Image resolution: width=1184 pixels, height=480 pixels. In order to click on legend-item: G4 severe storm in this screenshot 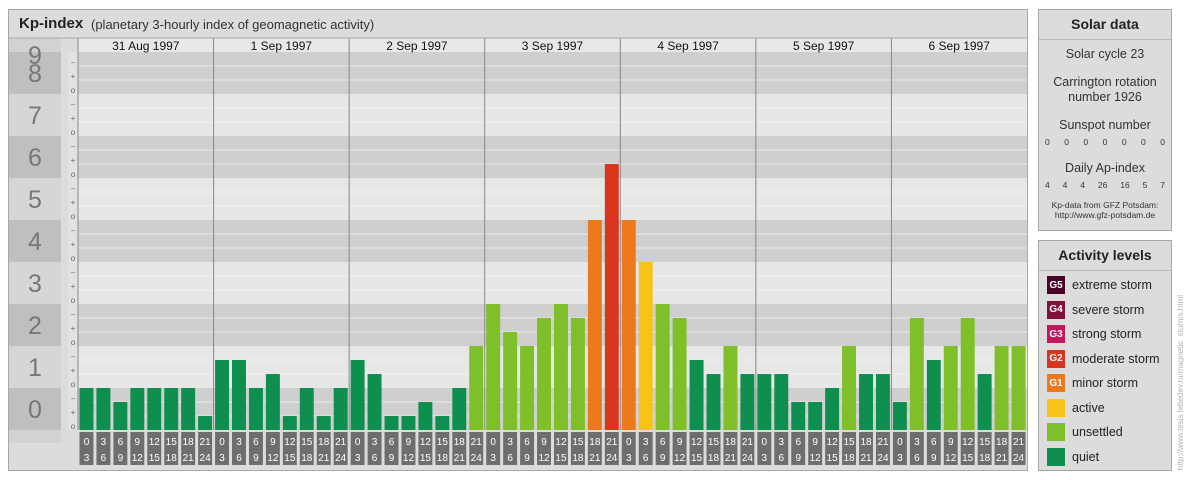, I will do `click(1095, 310)`.